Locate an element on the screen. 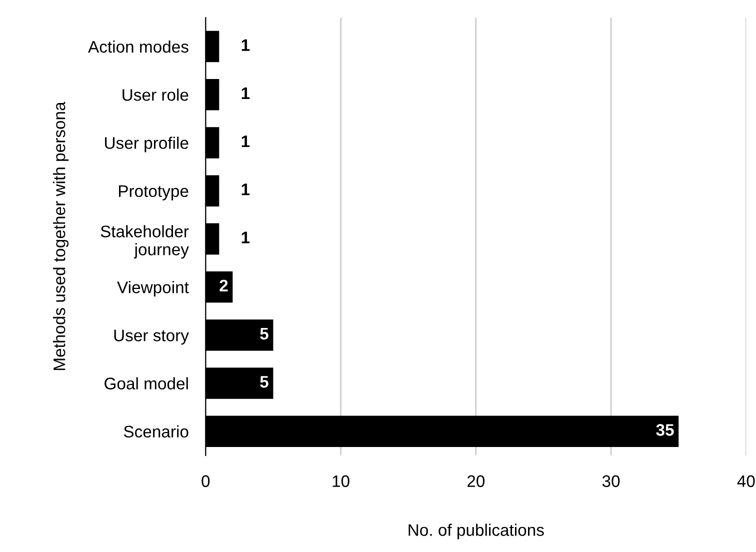 This screenshot has height=552, width=756. y-tick-label: Stakeholder journey is located at coordinates (144, 242).